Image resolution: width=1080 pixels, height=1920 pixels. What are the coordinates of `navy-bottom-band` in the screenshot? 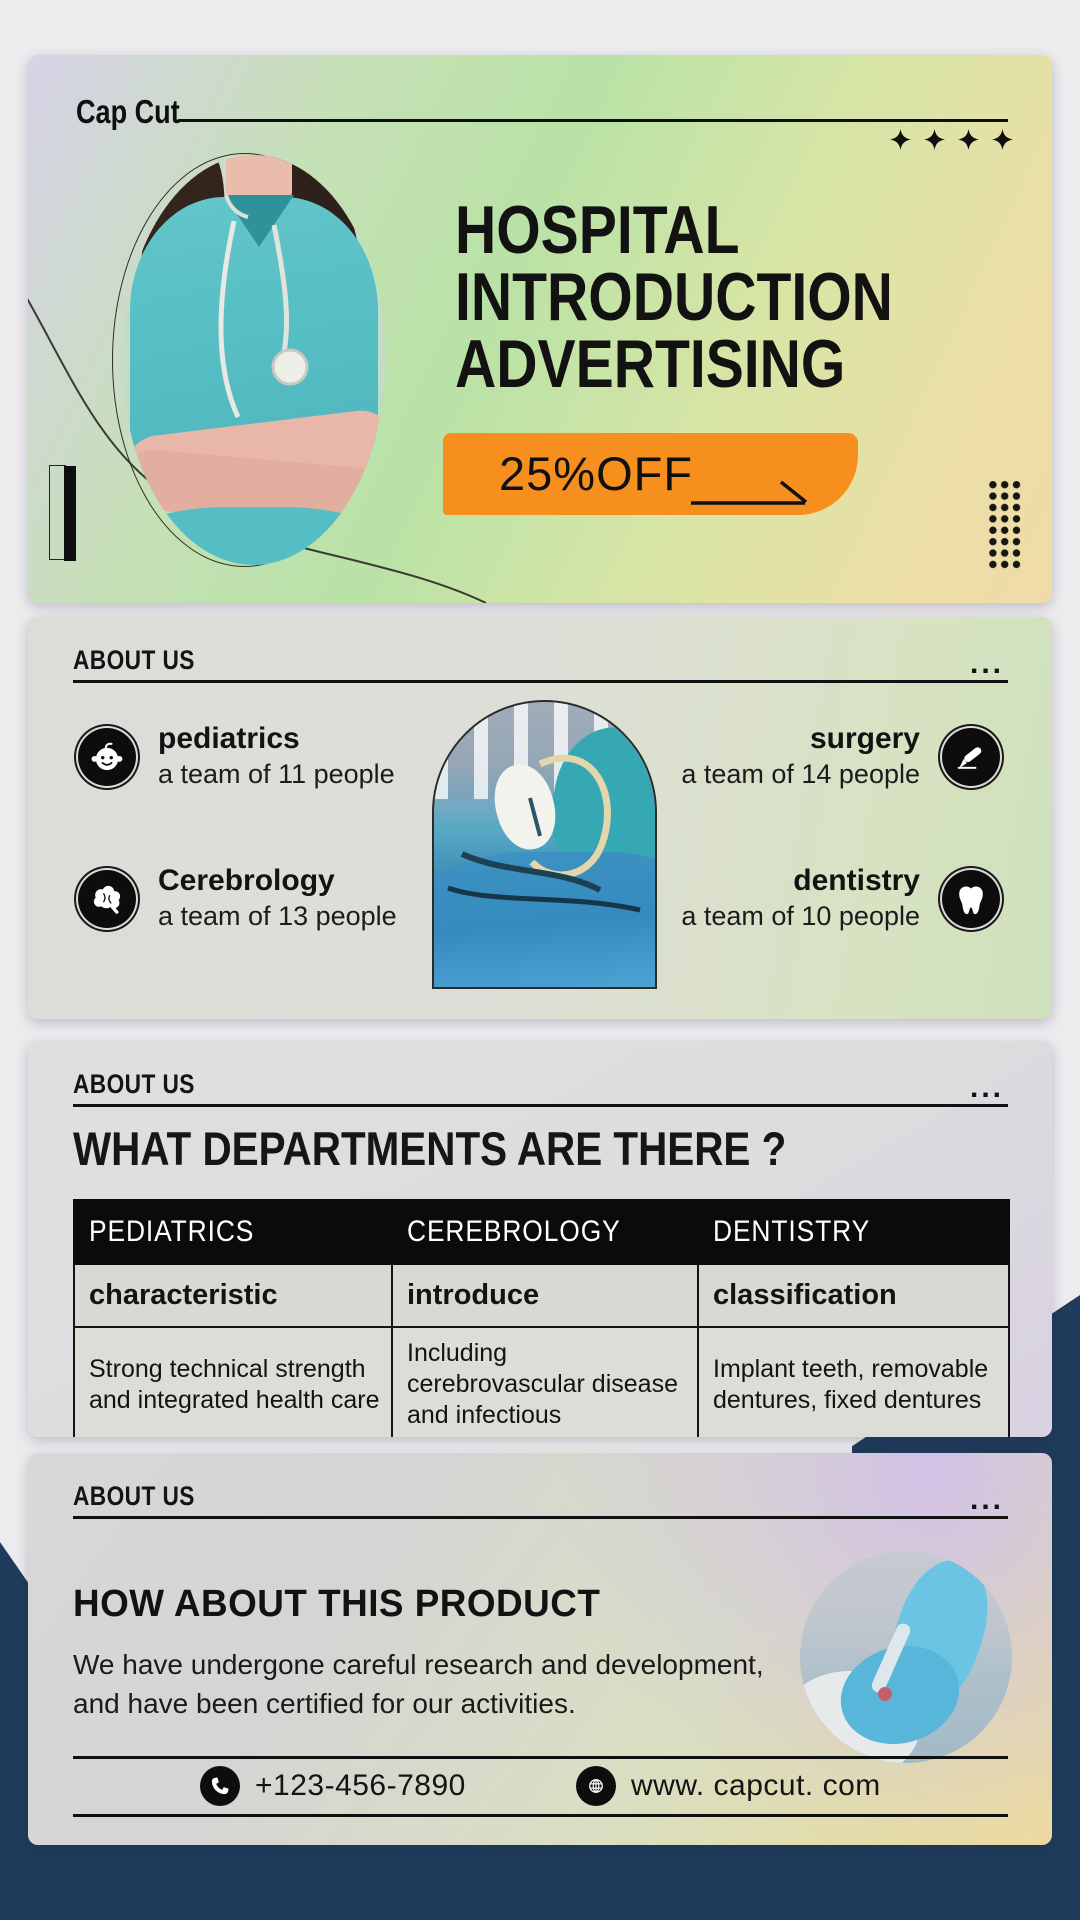 It's located at (540, 1882).